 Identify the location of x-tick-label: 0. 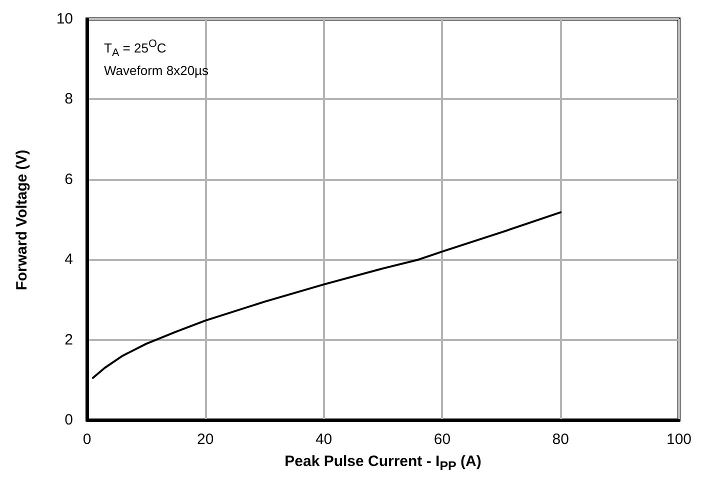
(87, 439).